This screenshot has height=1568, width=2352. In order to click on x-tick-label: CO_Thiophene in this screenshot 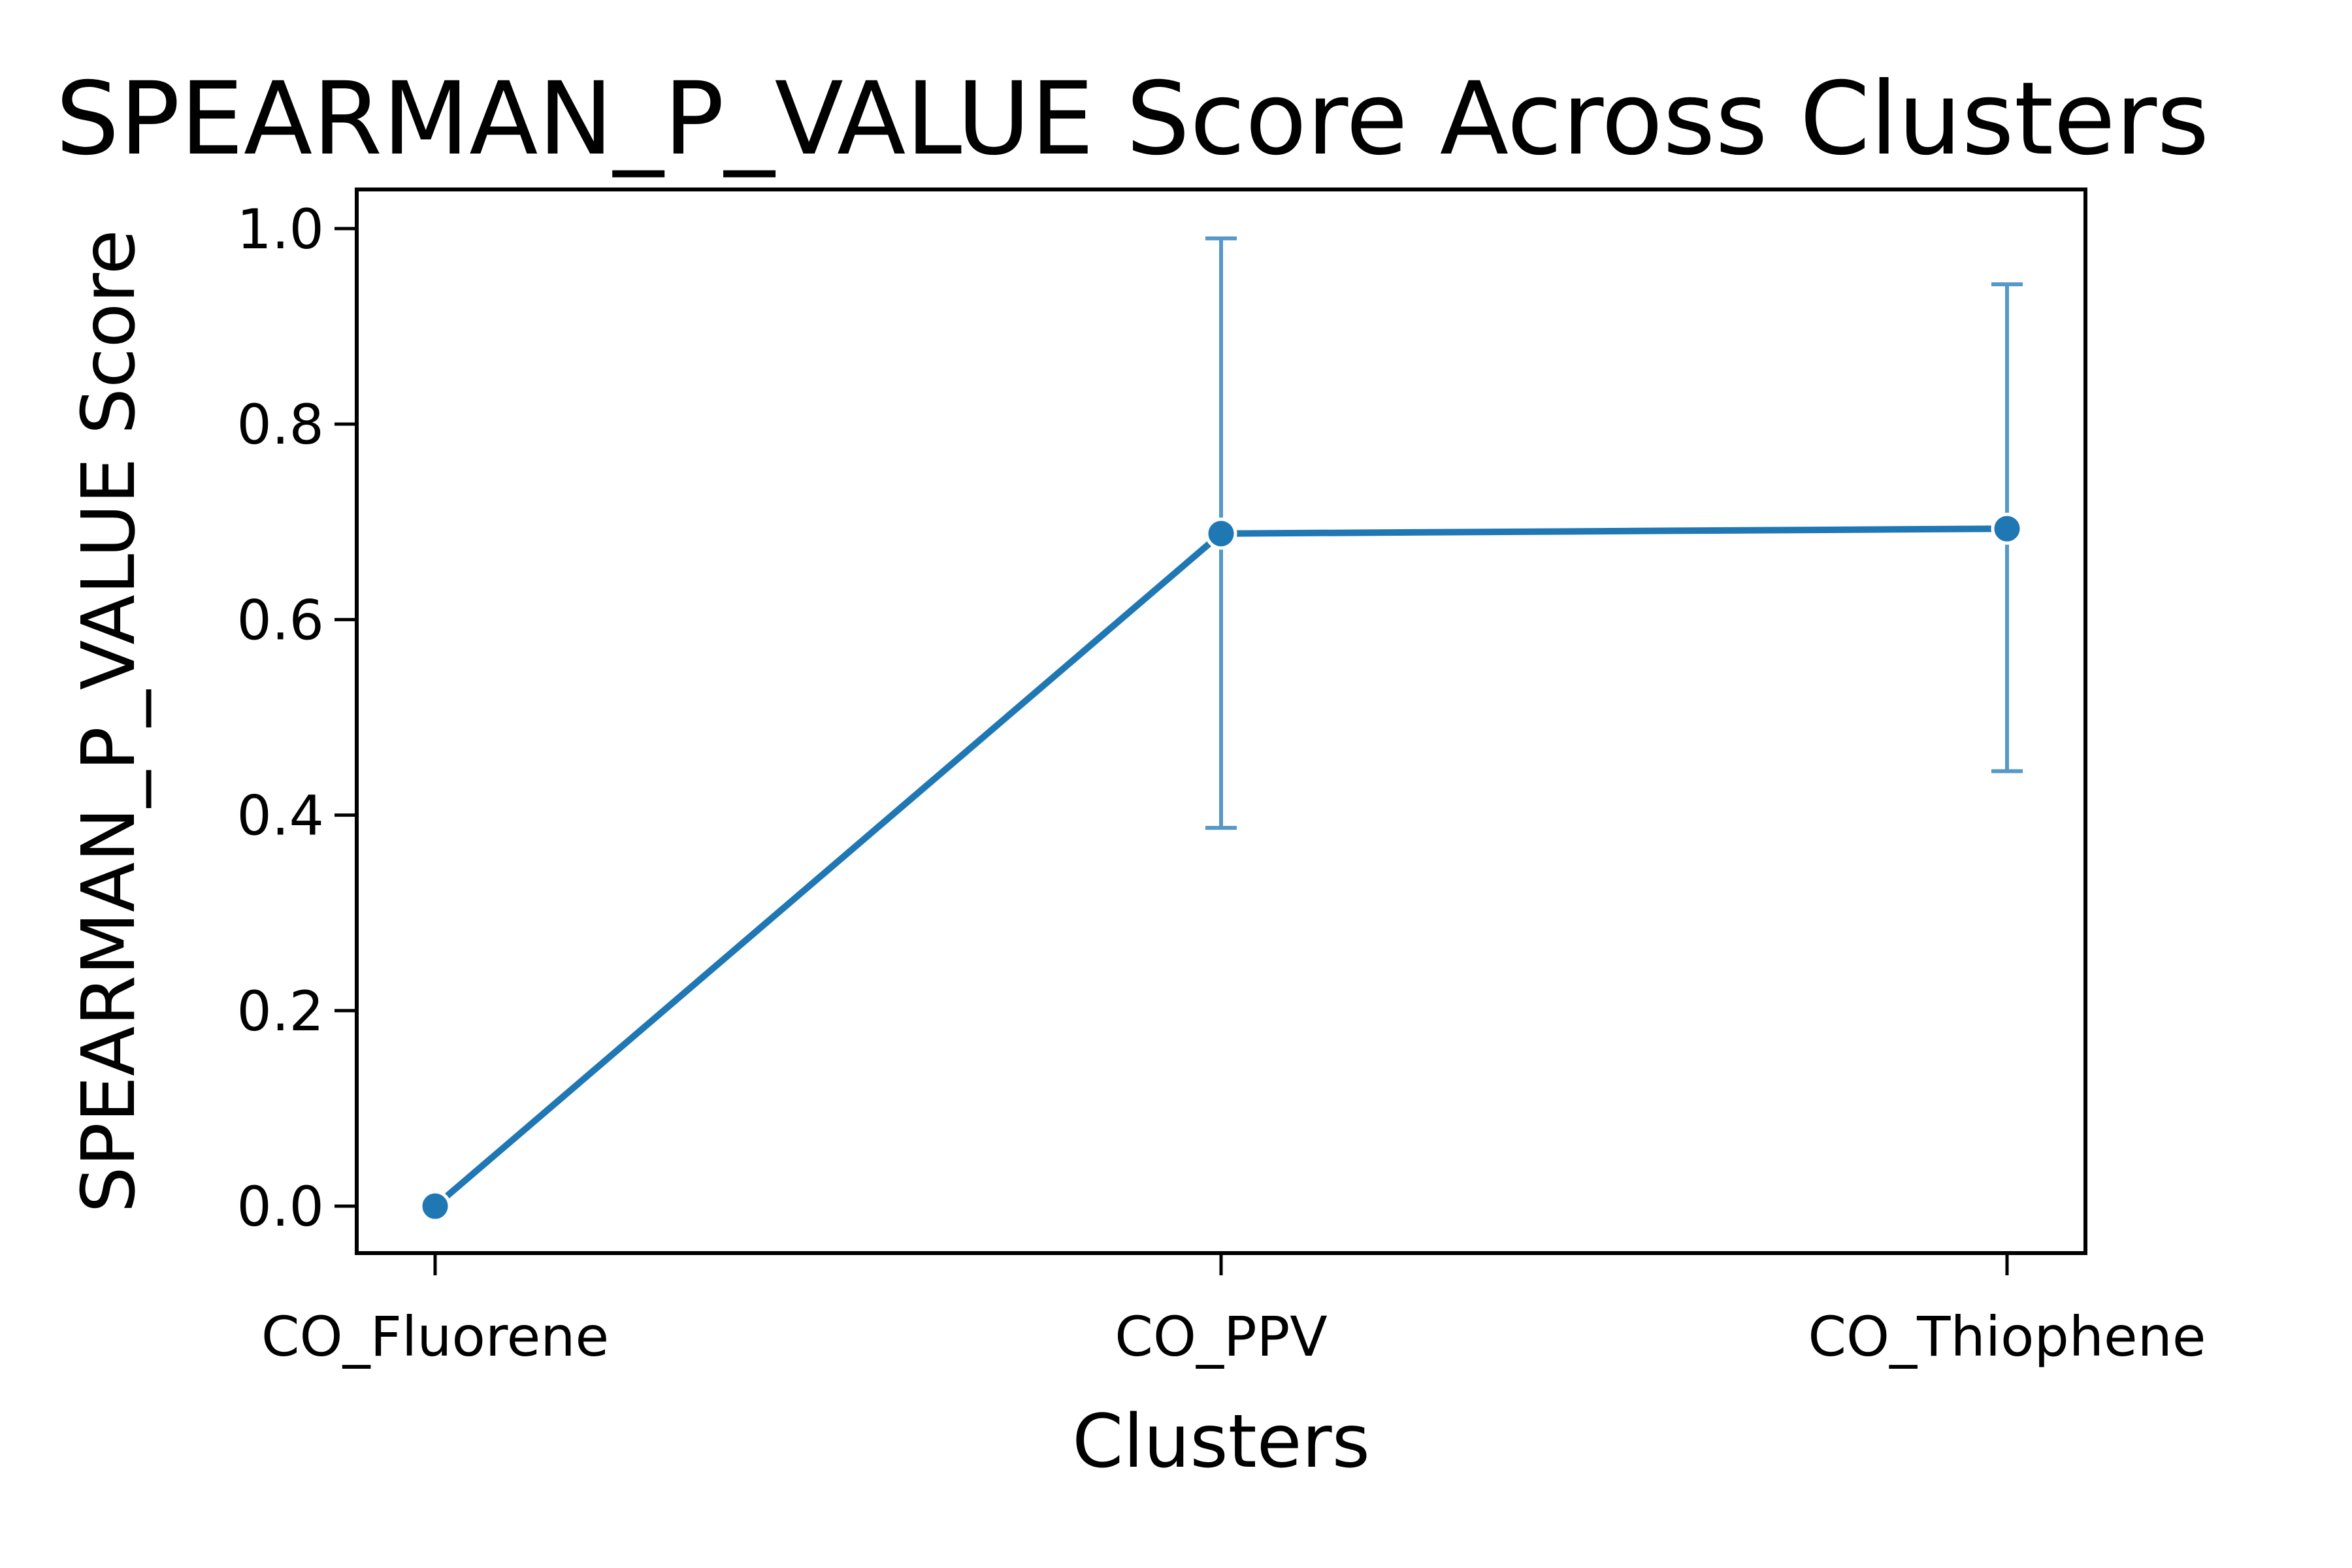, I will do `click(2007, 1337)`.